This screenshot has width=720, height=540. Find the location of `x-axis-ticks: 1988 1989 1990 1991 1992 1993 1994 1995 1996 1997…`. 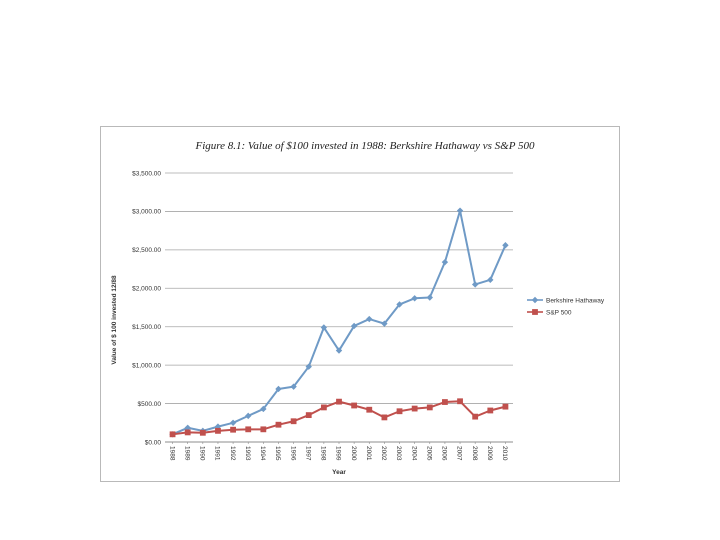

x-axis-ticks: 1988 1989 1990 1991 1992 1993 1994 1995 1996 1997… is located at coordinates (338, 451).